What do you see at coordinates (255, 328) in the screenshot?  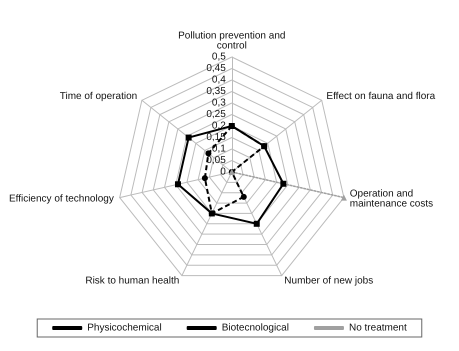 I see `legend-label: Biotecnological` at bounding box center [255, 328].